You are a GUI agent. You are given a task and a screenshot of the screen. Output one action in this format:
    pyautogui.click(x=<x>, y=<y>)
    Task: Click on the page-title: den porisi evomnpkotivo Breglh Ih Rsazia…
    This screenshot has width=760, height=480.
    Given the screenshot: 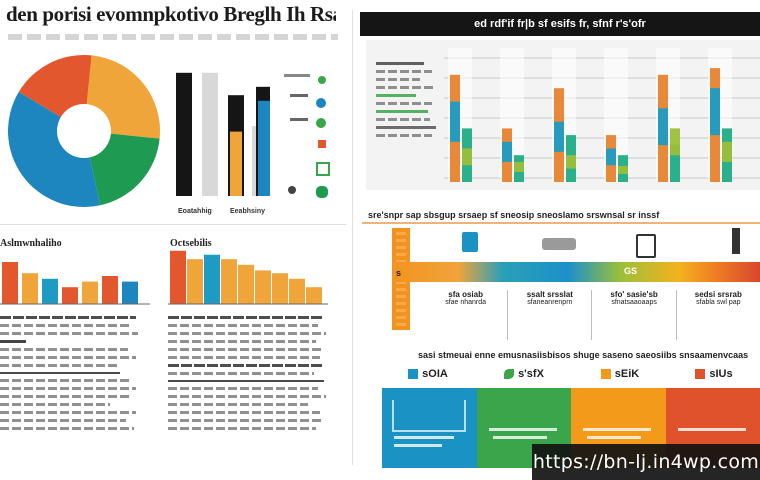 What is the action you would take?
    pyautogui.click(x=171, y=14)
    